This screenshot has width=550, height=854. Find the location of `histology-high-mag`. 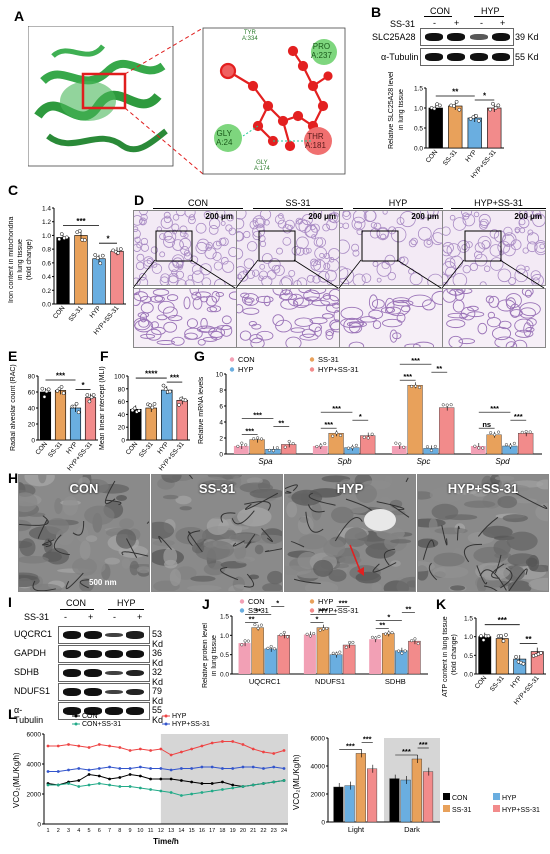

histology-high-mag is located at coordinates (185, 318).